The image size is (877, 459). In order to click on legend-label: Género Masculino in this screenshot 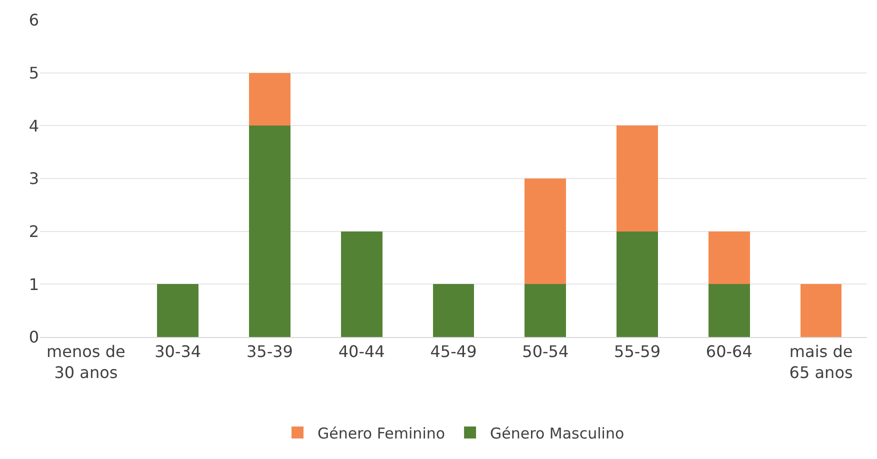, I will do `click(557, 433)`.